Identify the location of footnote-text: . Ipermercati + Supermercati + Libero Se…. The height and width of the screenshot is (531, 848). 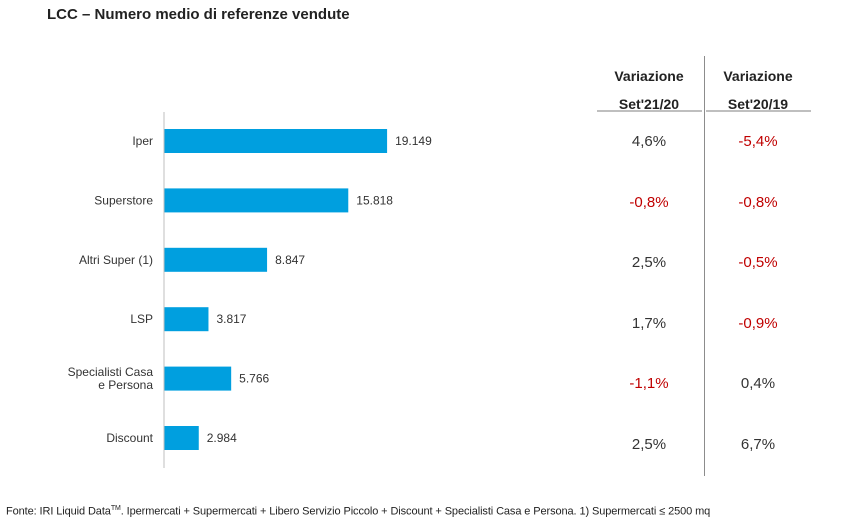
(415, 511).